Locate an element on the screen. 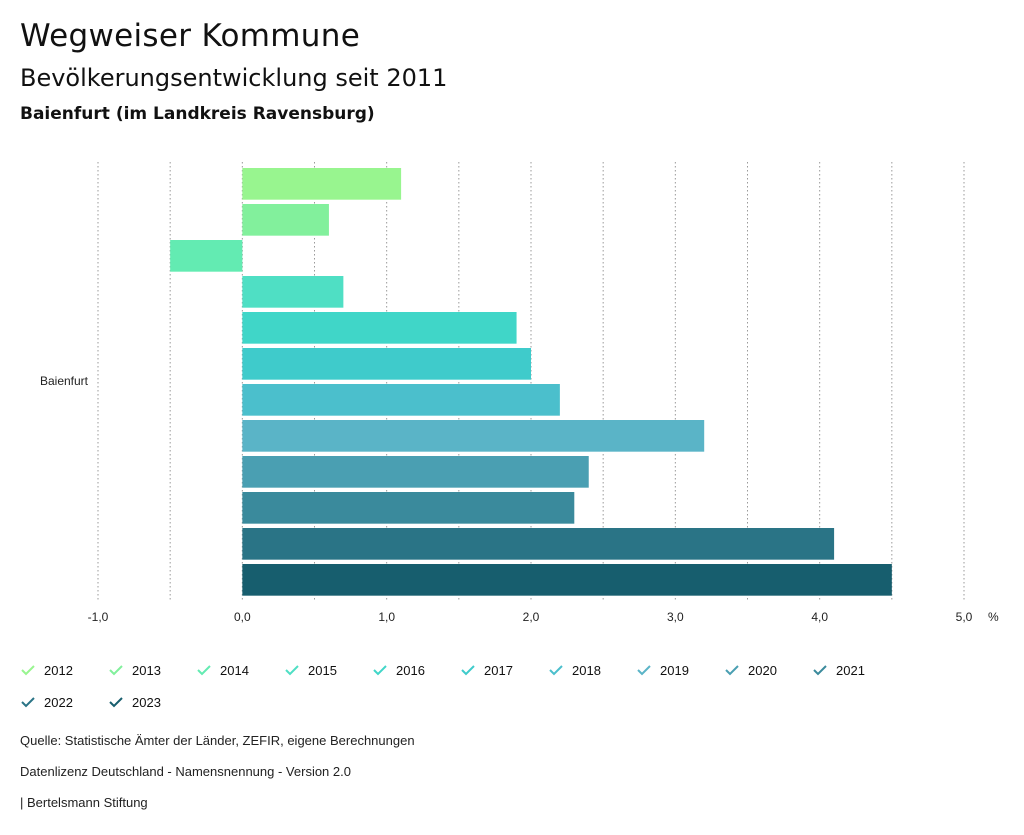  legend-item-2021: 2021 is located at coordinates (838, 670).